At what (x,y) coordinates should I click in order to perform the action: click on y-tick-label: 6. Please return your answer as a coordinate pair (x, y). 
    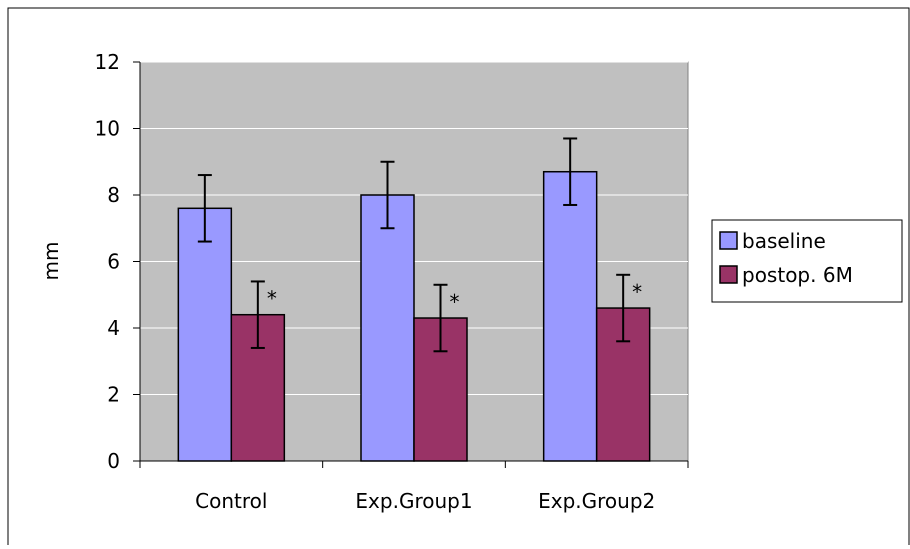
    Looking at the image, I should click on (113, 262).